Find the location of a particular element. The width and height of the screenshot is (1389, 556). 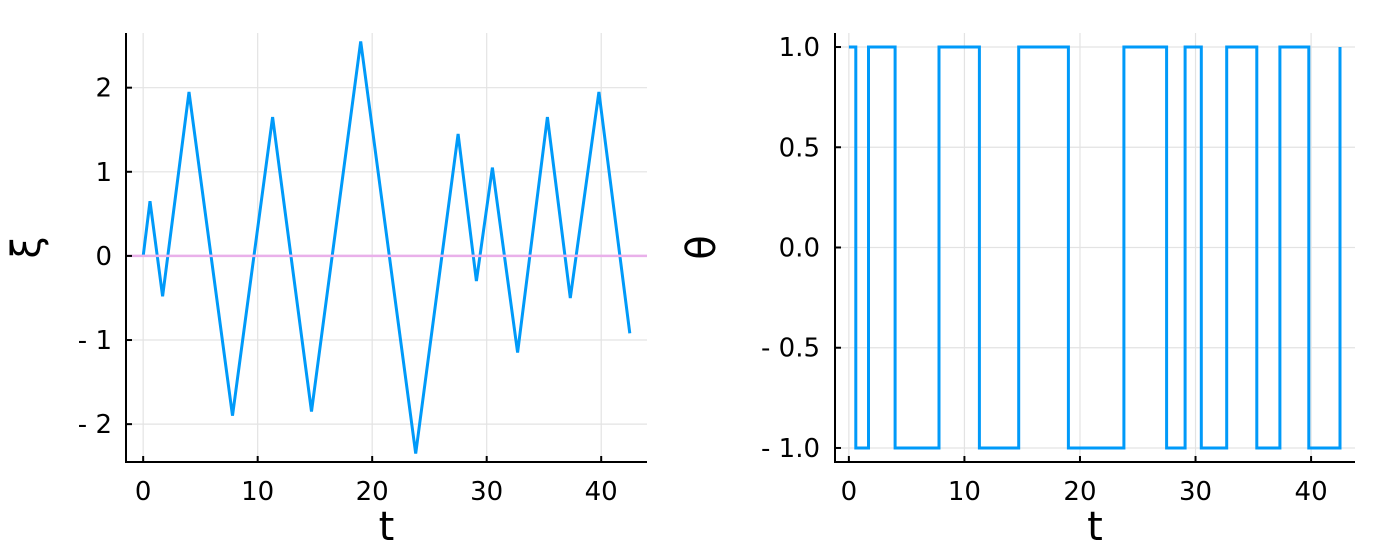

y-axis-title: θ is located at coordinates (702, 247).